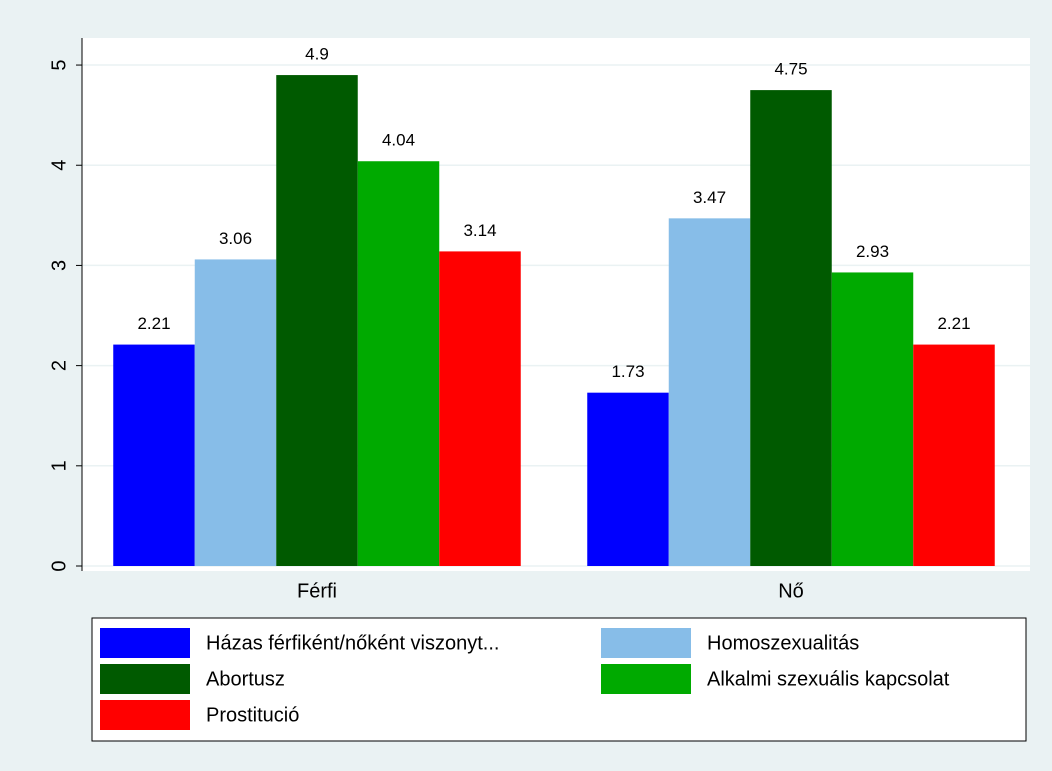  I want to click on x-tick-label: Nő, so click(791, 591).